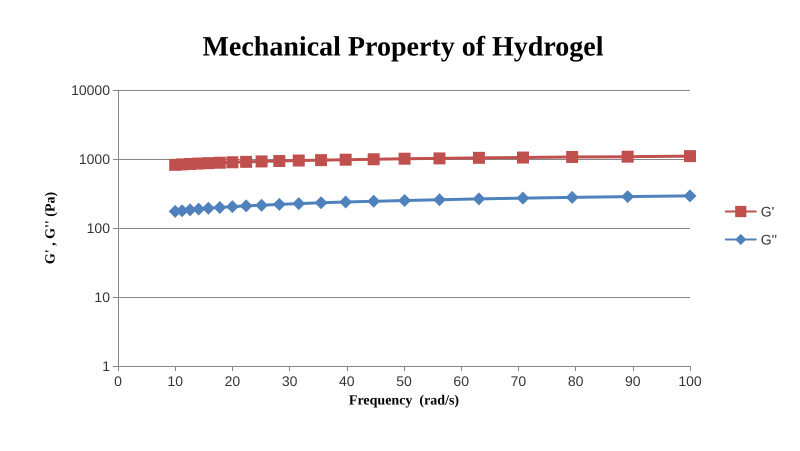  Describe the element at coordinates (403, 47) in the screenshot. I see `chart-title: Mechanical Property of Hydrogel` at that location.